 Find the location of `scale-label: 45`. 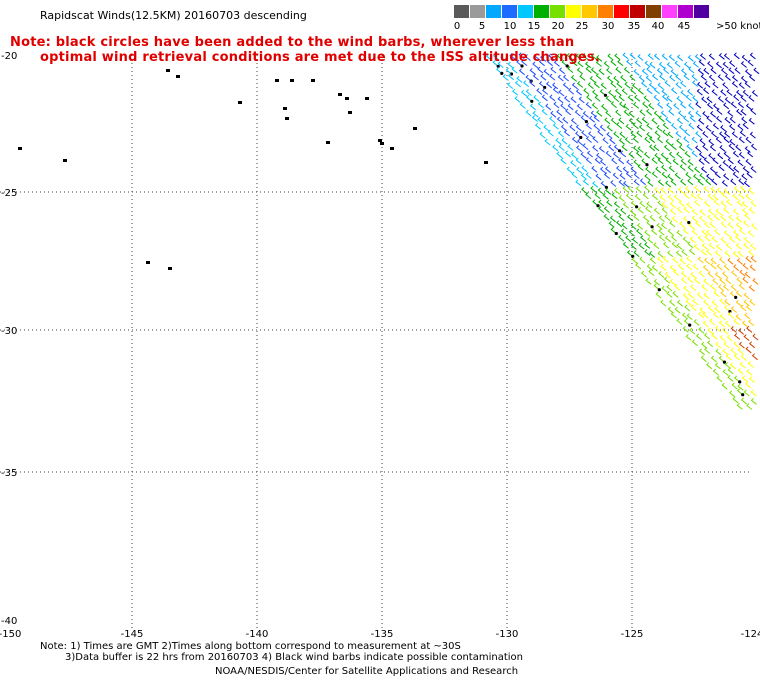

scale-label: 45 is located at coordinates (684, 26).